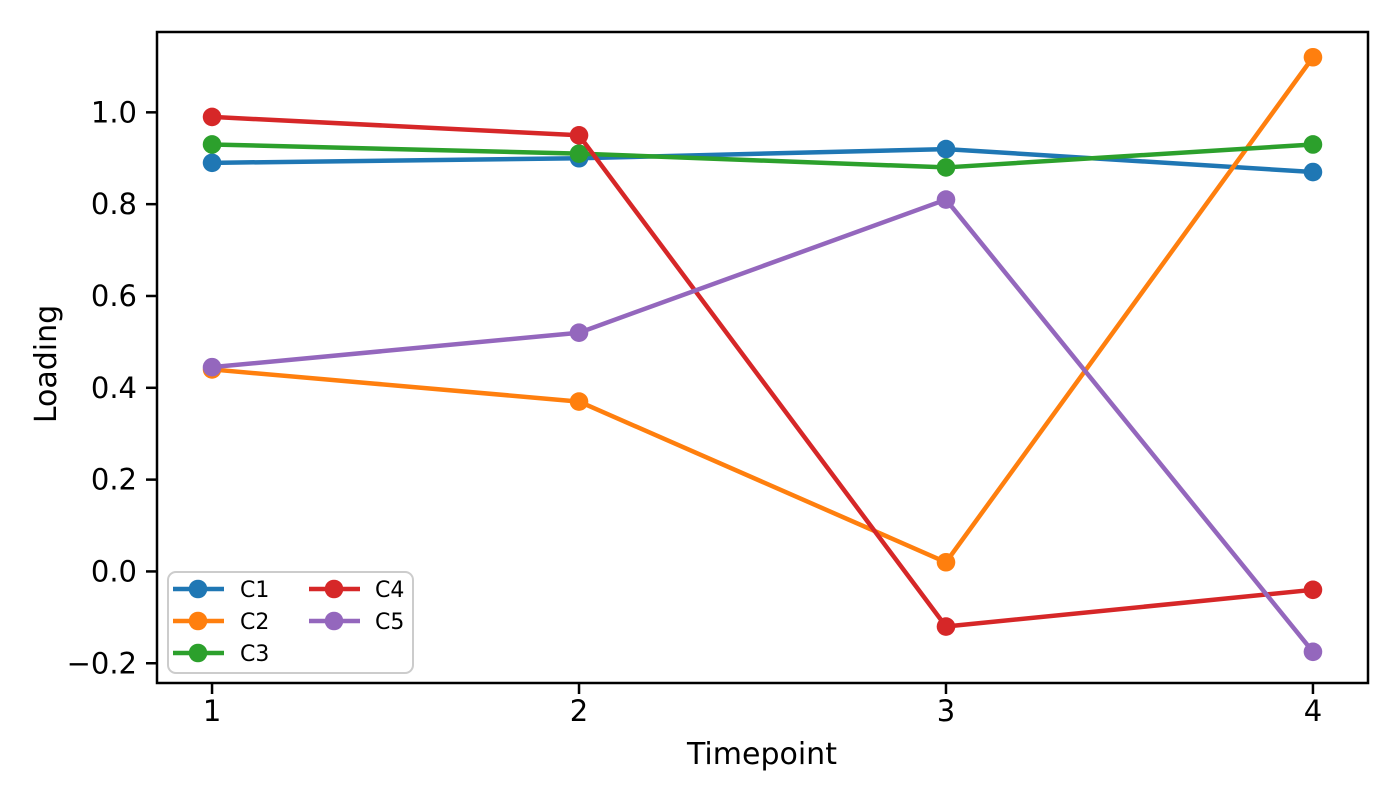  I want to click on marker-C5-t2, so click(579, 333).